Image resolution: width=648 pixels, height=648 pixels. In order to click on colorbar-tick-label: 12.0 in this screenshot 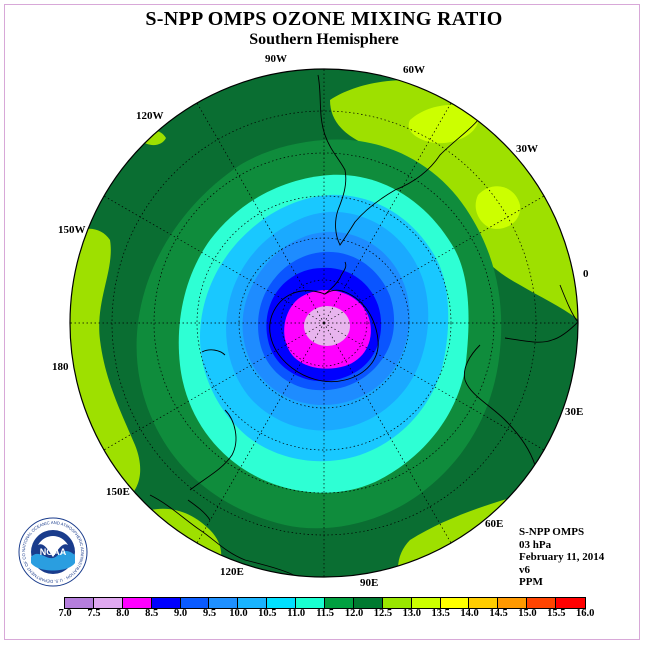, I will do `click(354, 613)`.